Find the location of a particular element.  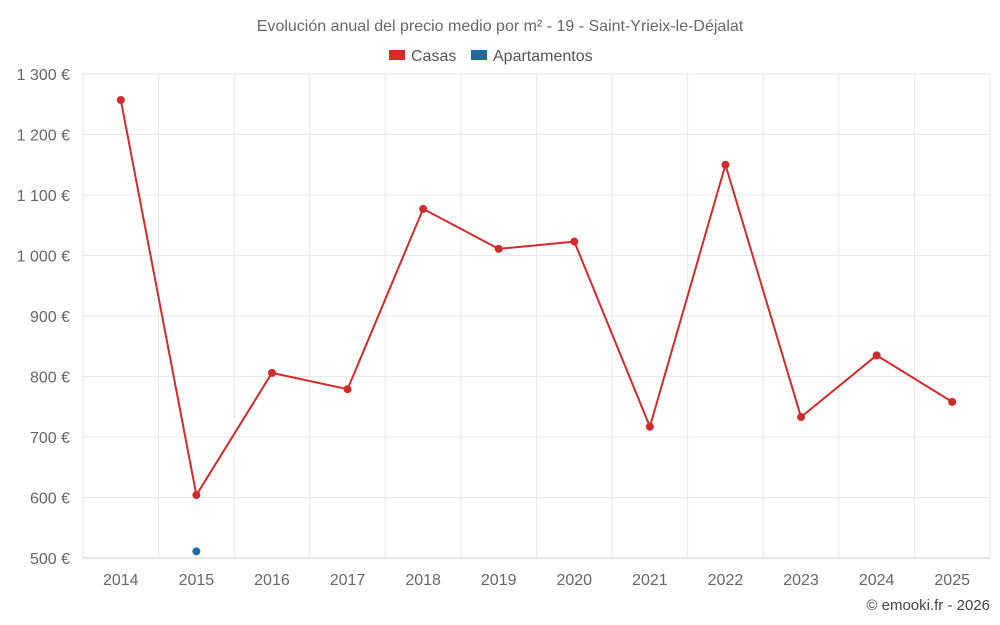

y-tick-label: 700 € is located at coordinates (50, 438).